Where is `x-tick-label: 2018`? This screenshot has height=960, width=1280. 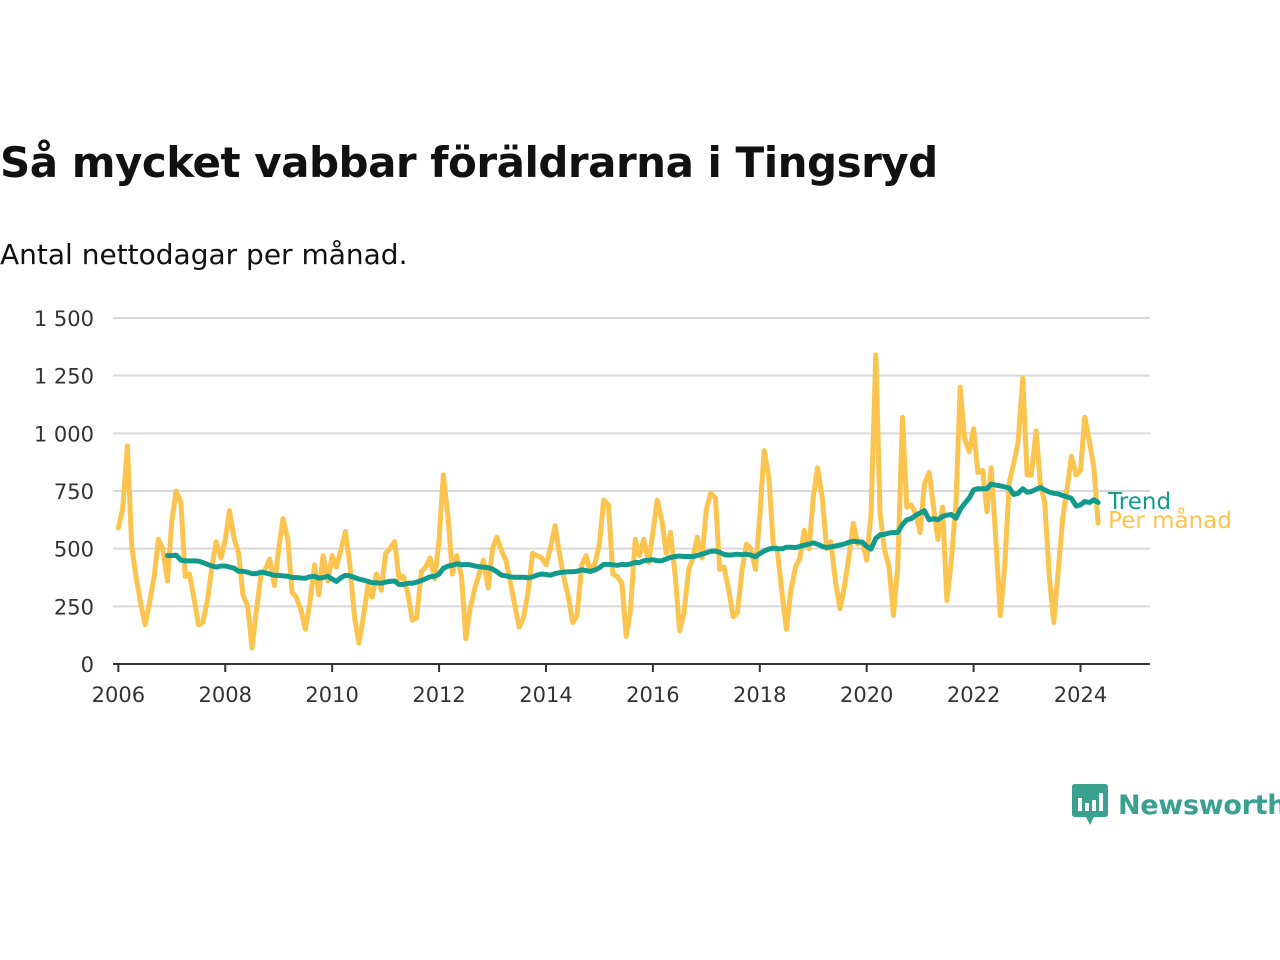 x-tick-label: 2018 is located at coordinates (759, 695).